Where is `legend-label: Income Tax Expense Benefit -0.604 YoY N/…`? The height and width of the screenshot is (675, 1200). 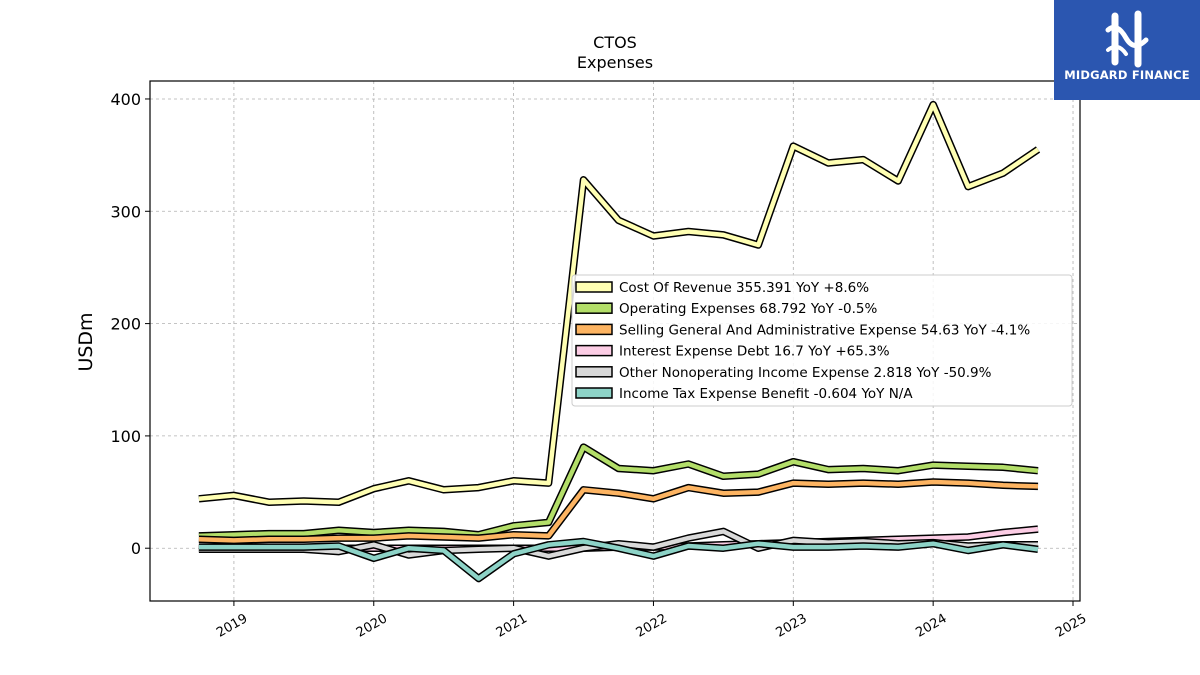 legend-label: Income Tax Expense Benefit -0.604 YoY N/… is located at coordinates (766, 394).